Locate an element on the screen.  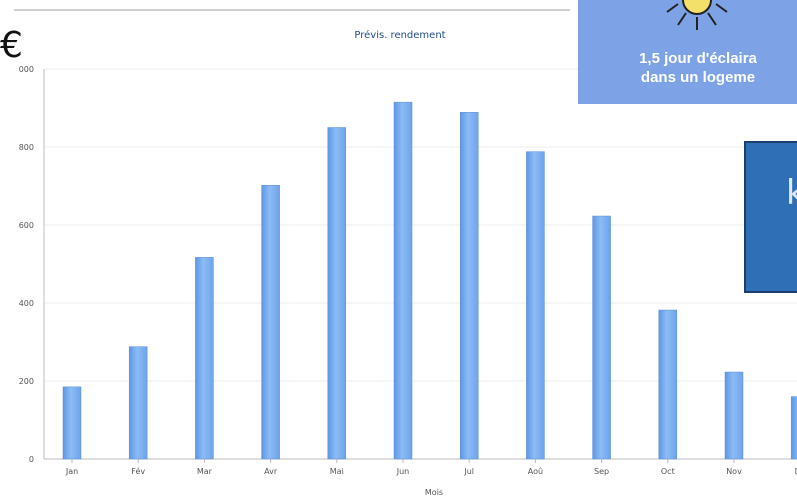
sun-icon is located at coordinates (697, 15).